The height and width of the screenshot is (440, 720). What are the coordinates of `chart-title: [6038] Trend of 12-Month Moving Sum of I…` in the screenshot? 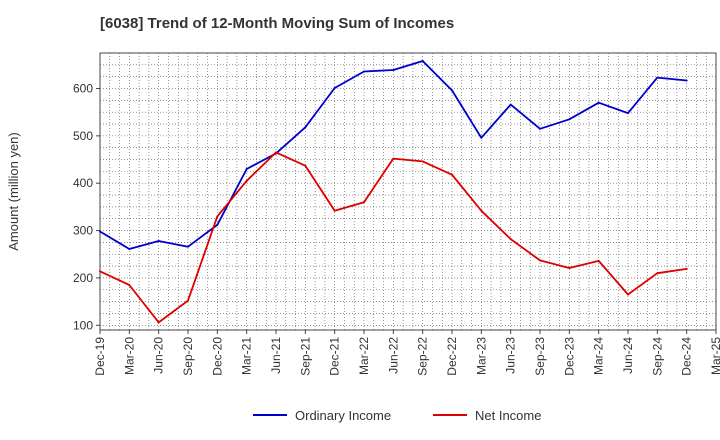 It's located at (277, 23).